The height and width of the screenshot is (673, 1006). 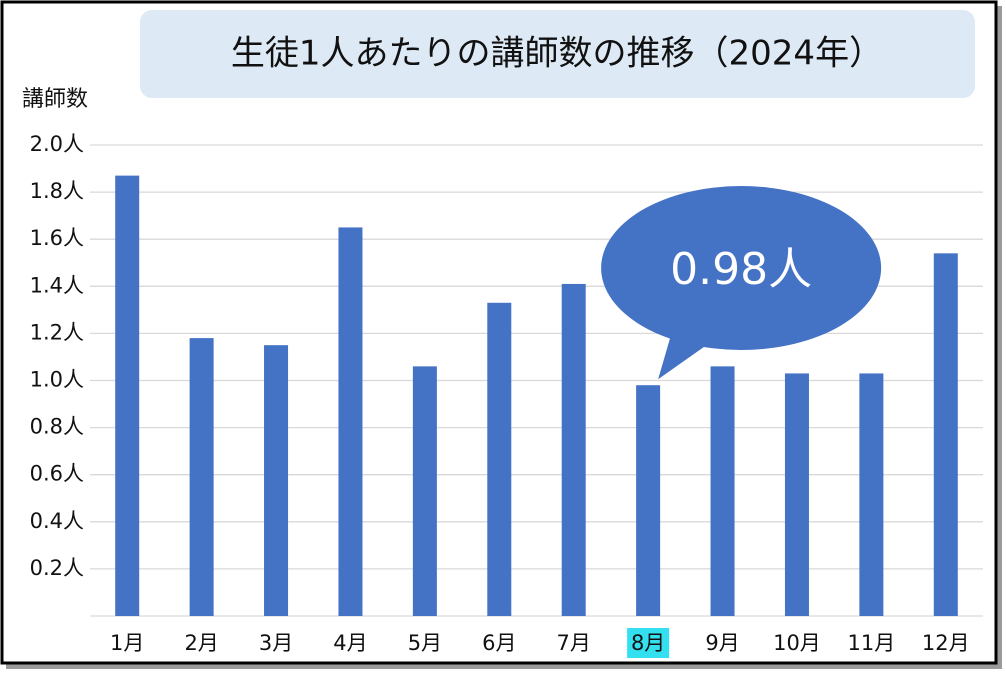 I want to click on x-tick-label: 9月, so click(x=722, y=643).